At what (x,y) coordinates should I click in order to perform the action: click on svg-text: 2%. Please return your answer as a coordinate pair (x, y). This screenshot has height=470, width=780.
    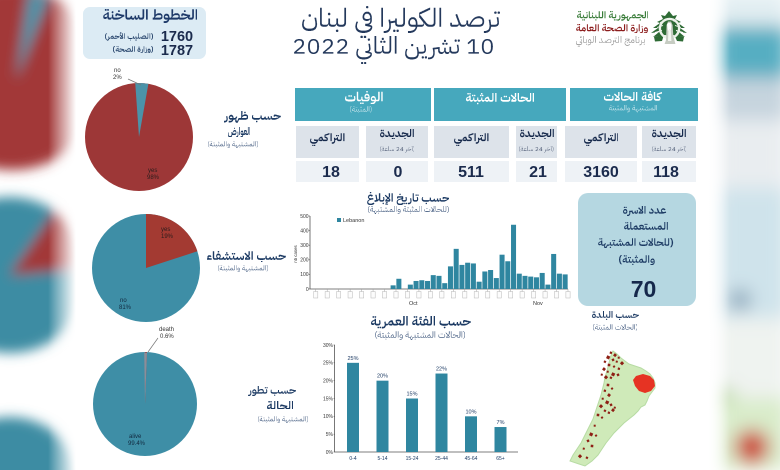
    Looking at the image, I should click on (117, 78).